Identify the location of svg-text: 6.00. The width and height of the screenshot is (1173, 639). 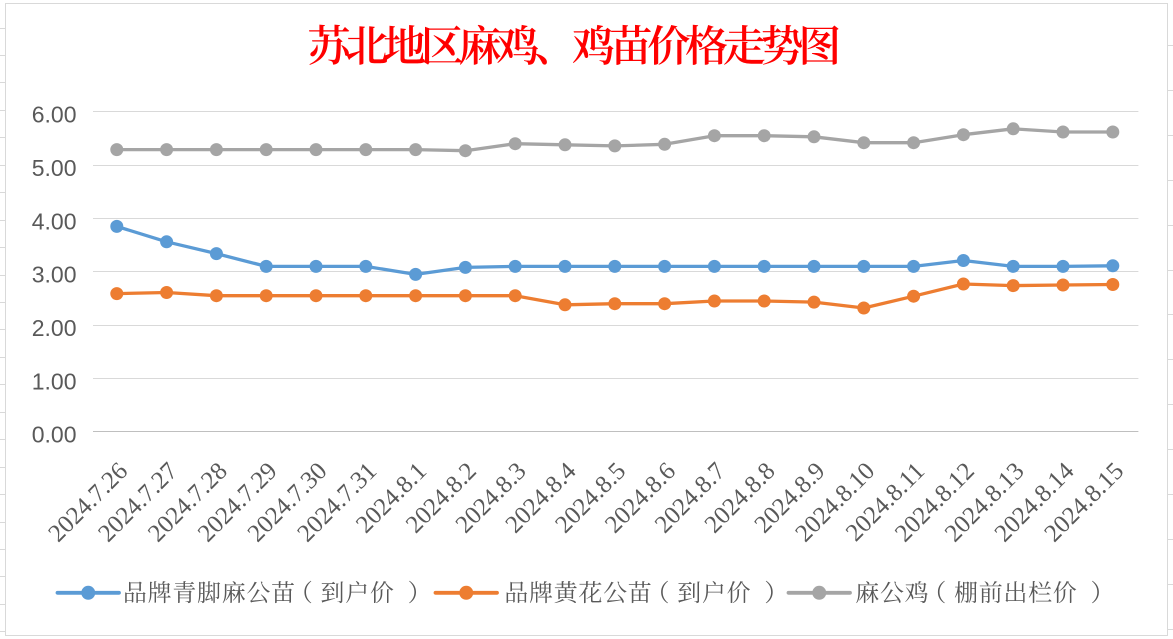
(54, 115).